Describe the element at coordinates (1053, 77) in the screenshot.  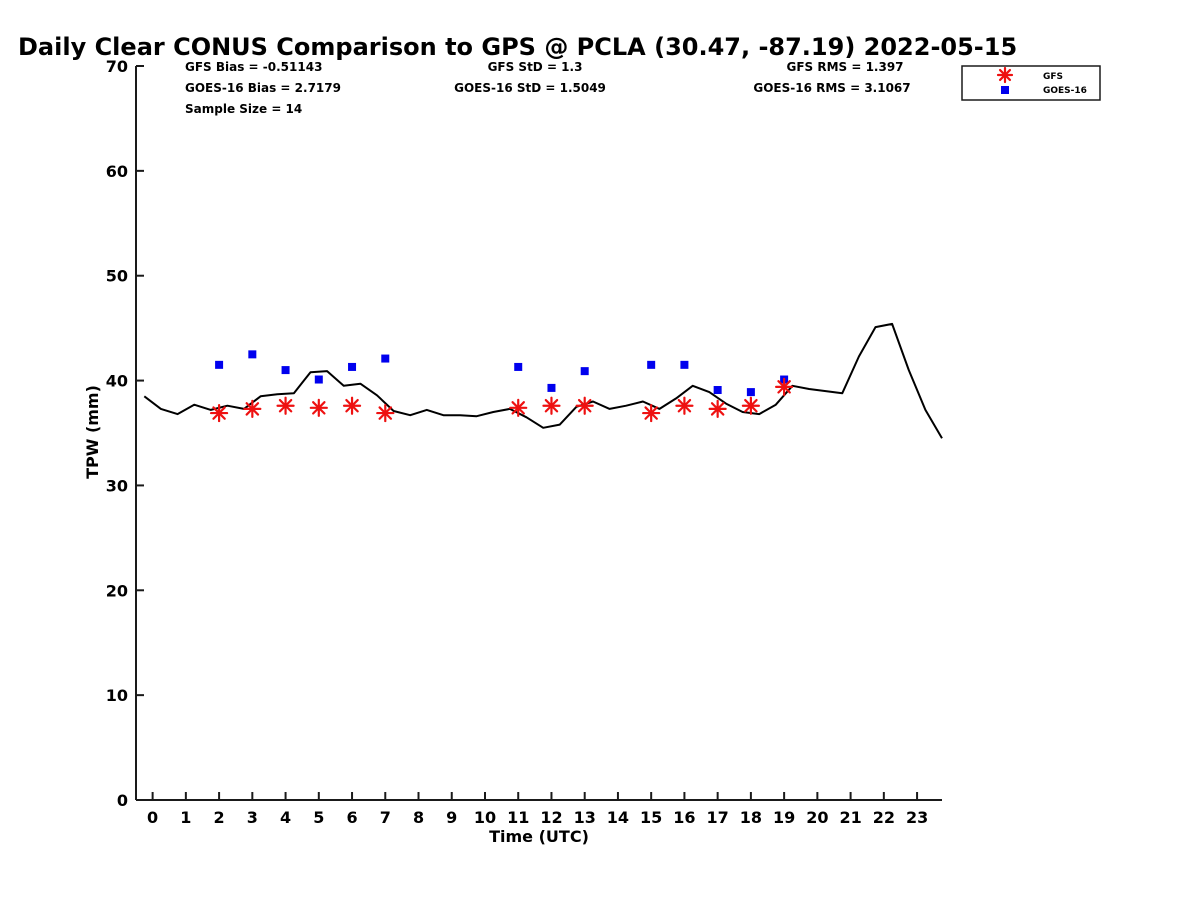
I see `legend-label-gfs: GFS` at that location.